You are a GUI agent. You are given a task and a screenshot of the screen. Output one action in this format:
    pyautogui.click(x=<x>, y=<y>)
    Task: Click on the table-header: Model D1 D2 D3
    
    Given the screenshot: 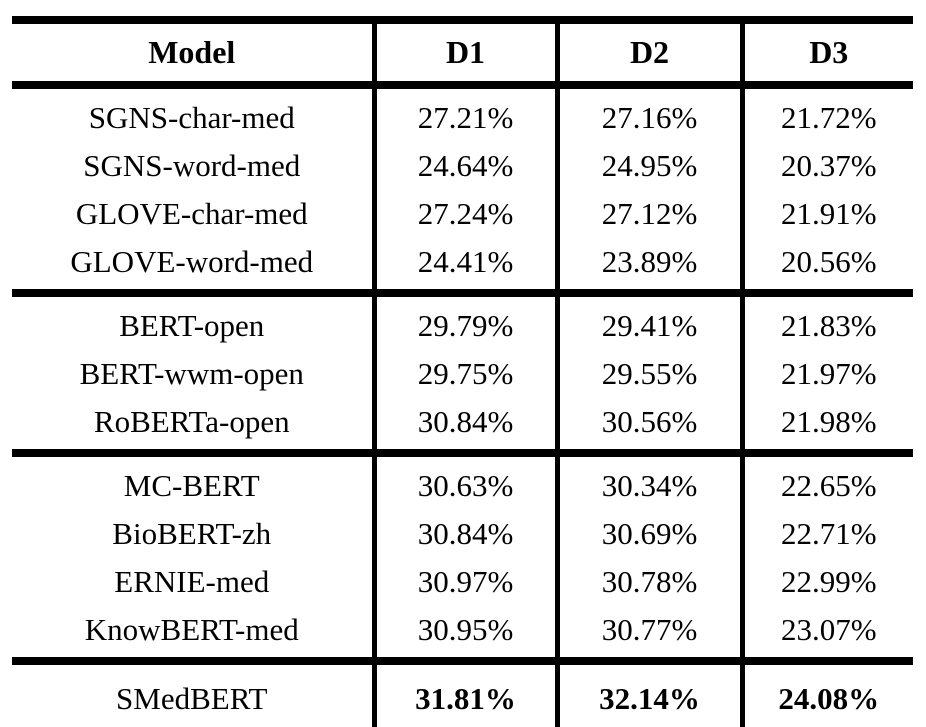 What is the action you would take?
    pyautogui.click(x=462, y=52)
    